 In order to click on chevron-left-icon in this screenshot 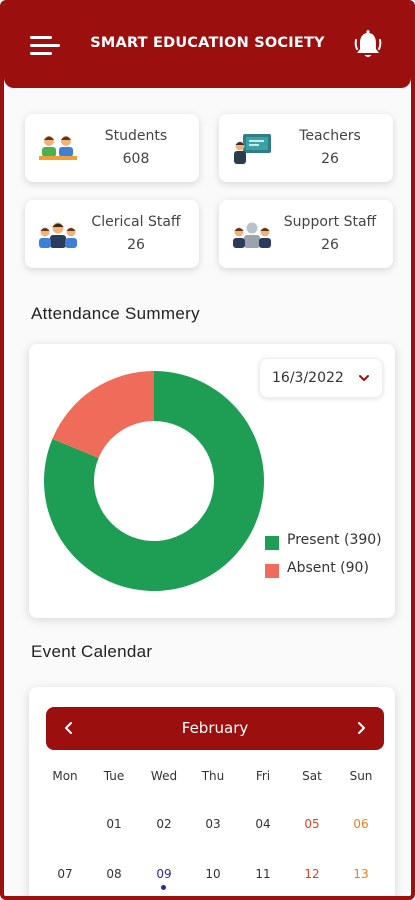, I will do `click(69, 728)`.